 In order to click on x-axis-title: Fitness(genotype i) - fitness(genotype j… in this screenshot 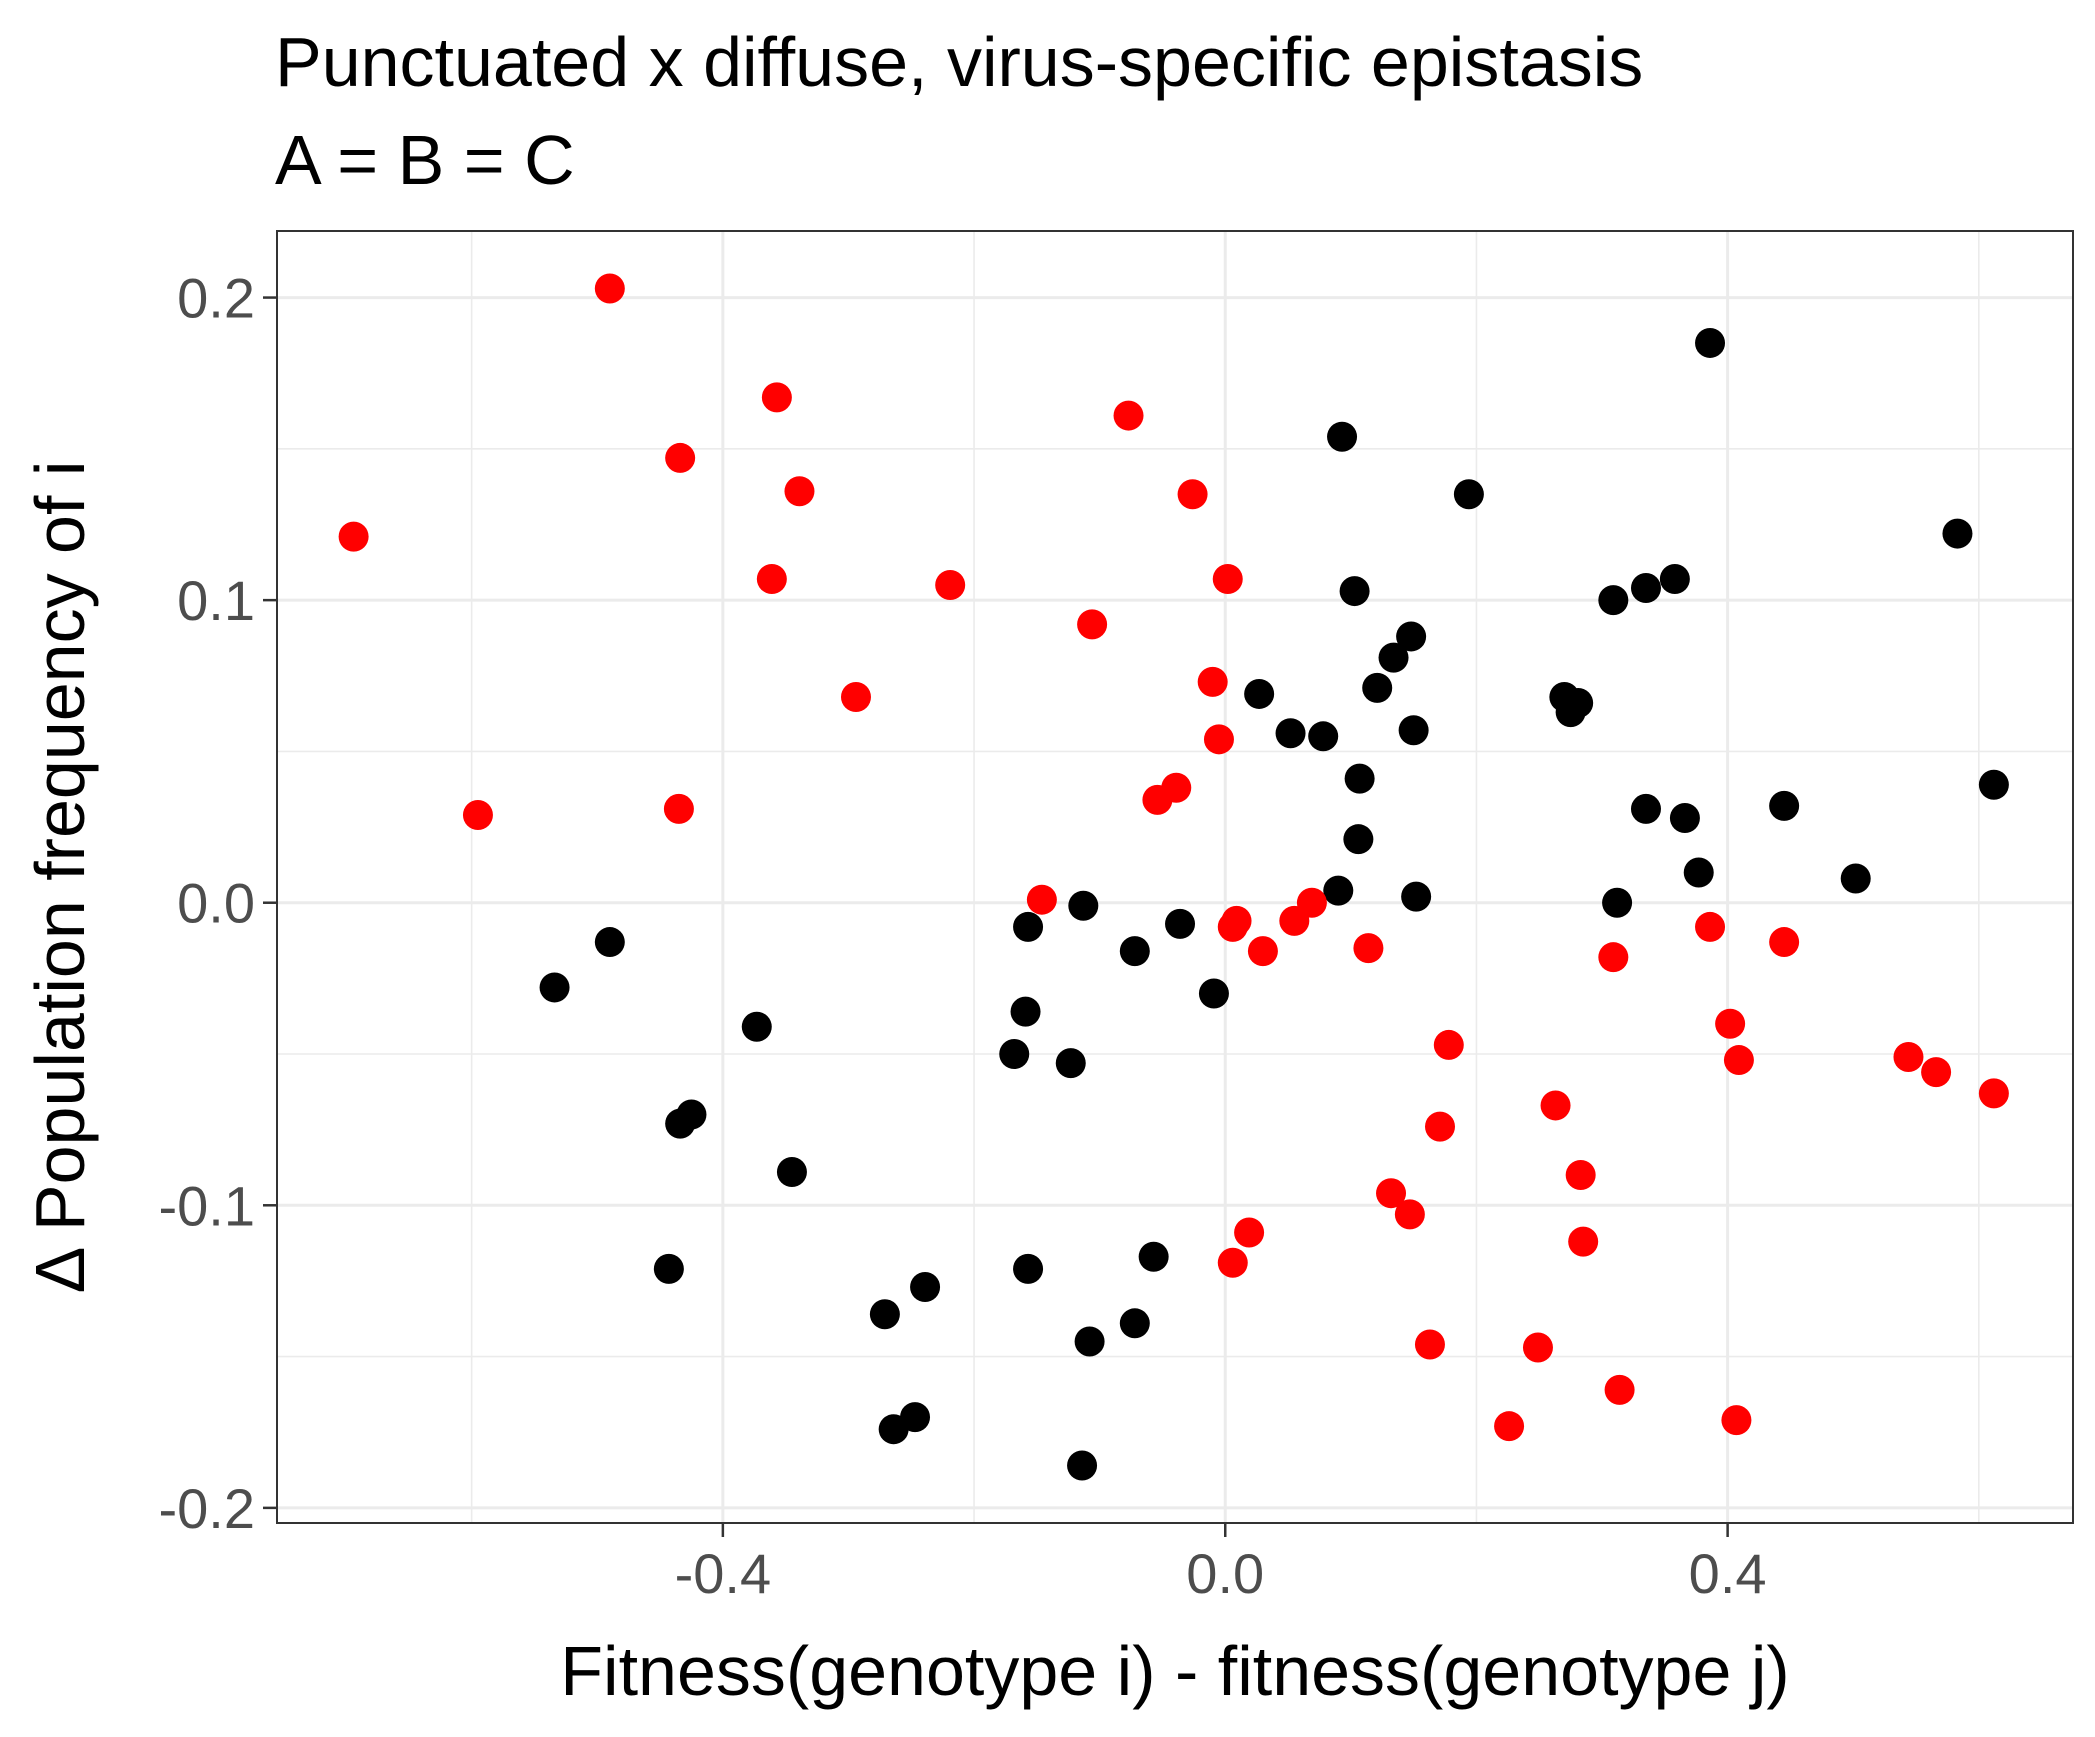, I will do `click(1174, 1671)`.